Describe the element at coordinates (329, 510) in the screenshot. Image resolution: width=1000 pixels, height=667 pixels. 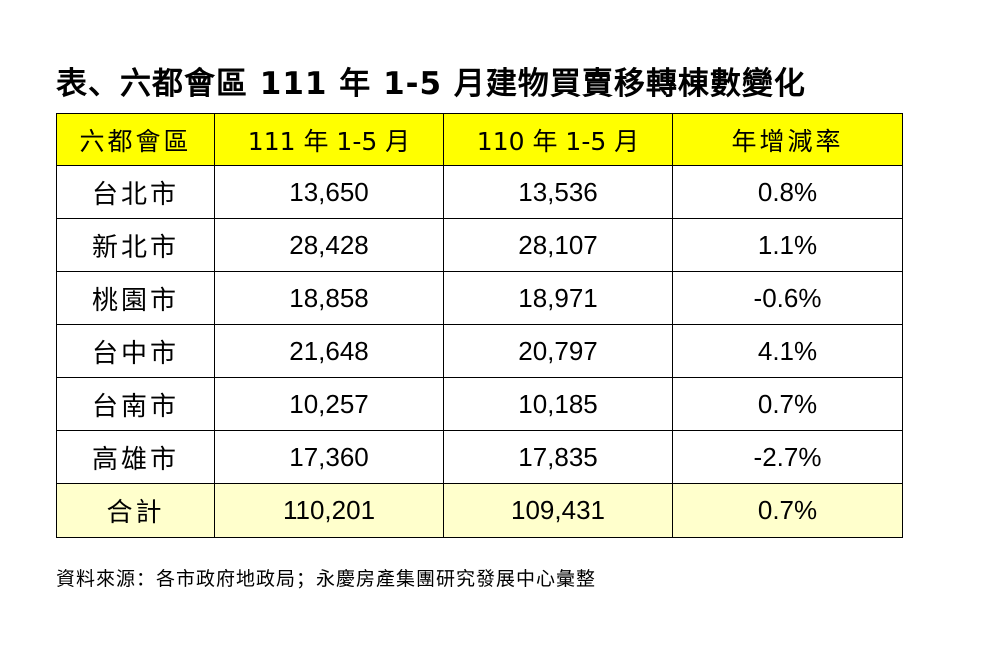
I see `total-111: 110,201` at that location.